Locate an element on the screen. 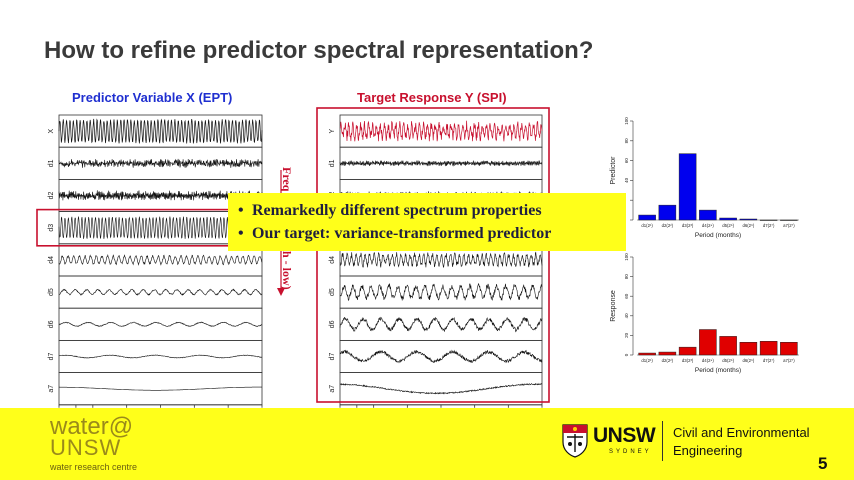  x-series-d6 is located at coordinates (160, 324).